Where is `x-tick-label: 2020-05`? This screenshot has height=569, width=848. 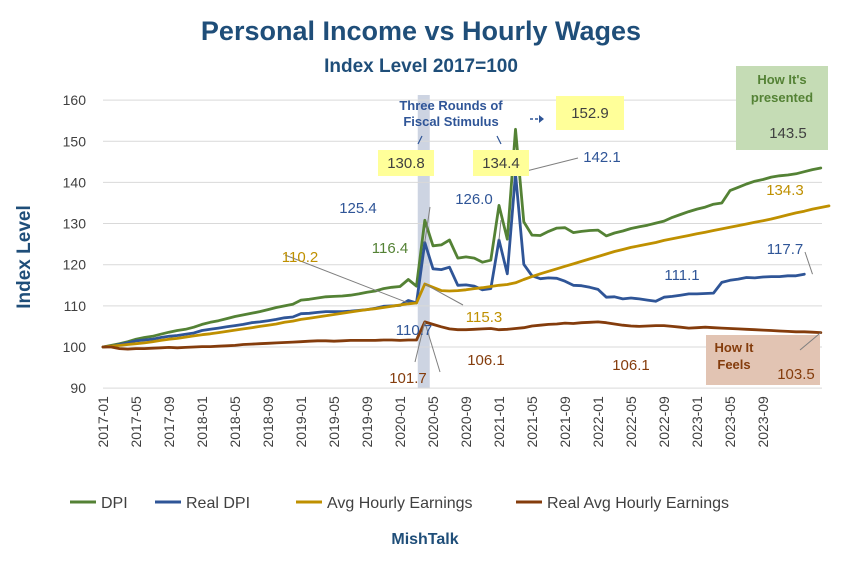
x-tick-label: 2020-05 is located at coordinates (433, 422).